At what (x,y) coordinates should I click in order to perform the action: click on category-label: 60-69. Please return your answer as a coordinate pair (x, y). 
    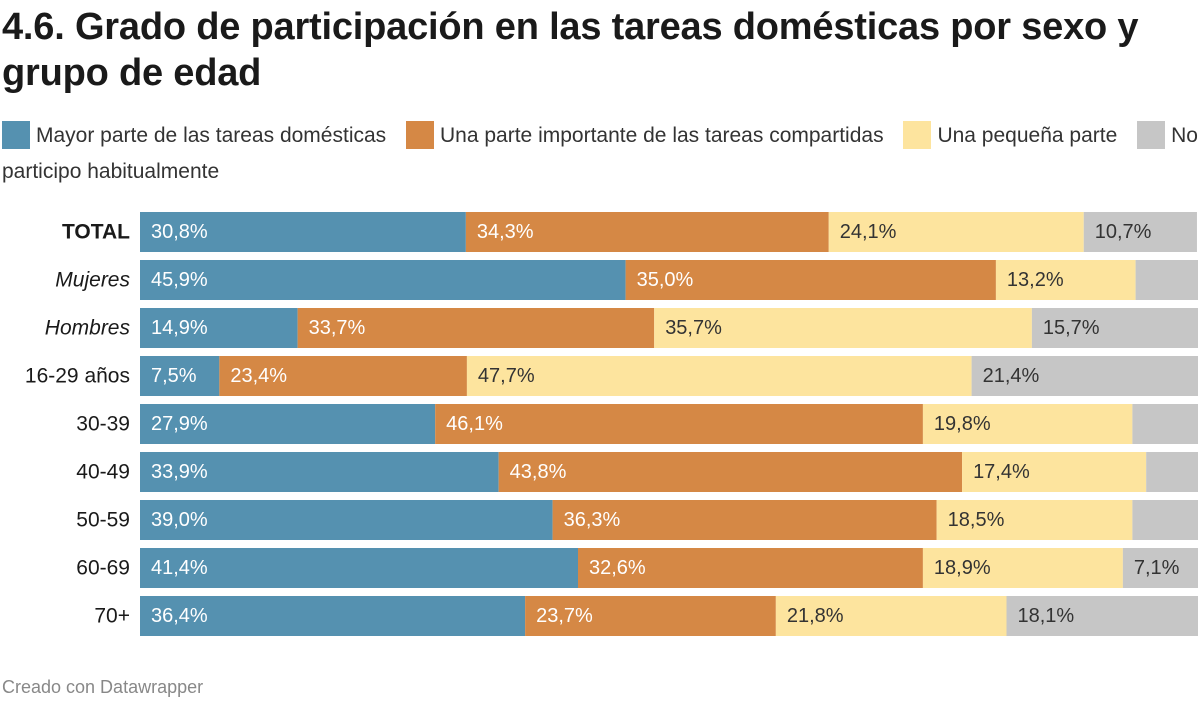
    Looking at the image, I should click on (103, 568).